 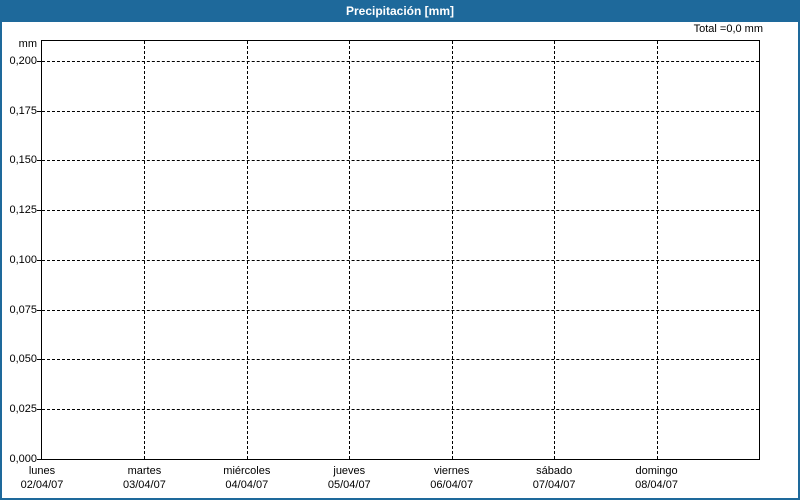 What do you see at coordinates (349, 478) in the screenshot?
I see `x-axis-label: jueves 05/04/07` at bounding box center [349, 478].